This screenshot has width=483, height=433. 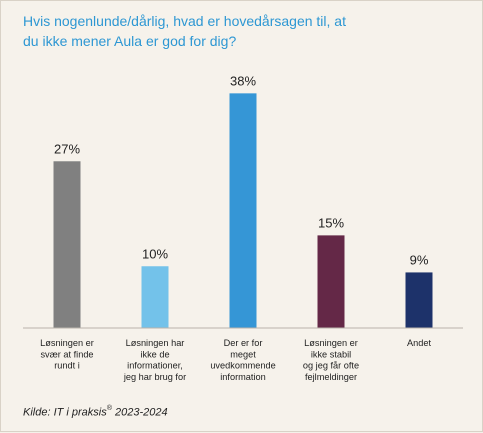 I want to click on bar-value-label-4: 15%, so click(x=331, y=222).